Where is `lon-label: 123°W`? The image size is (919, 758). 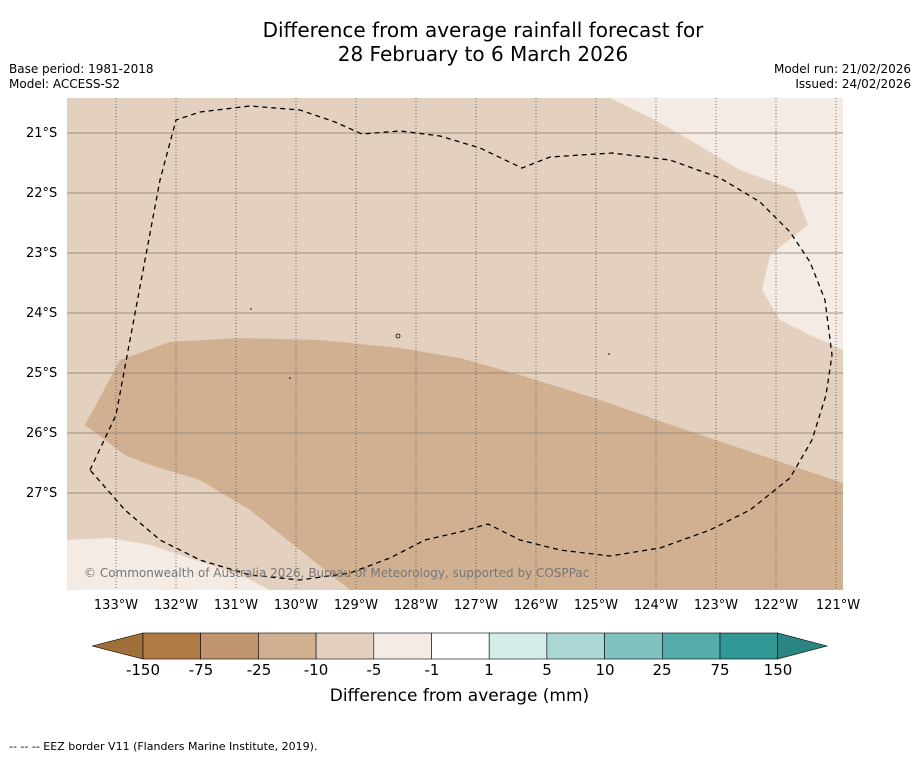
lon-label: 123°W is located at coordinates (716, 605).